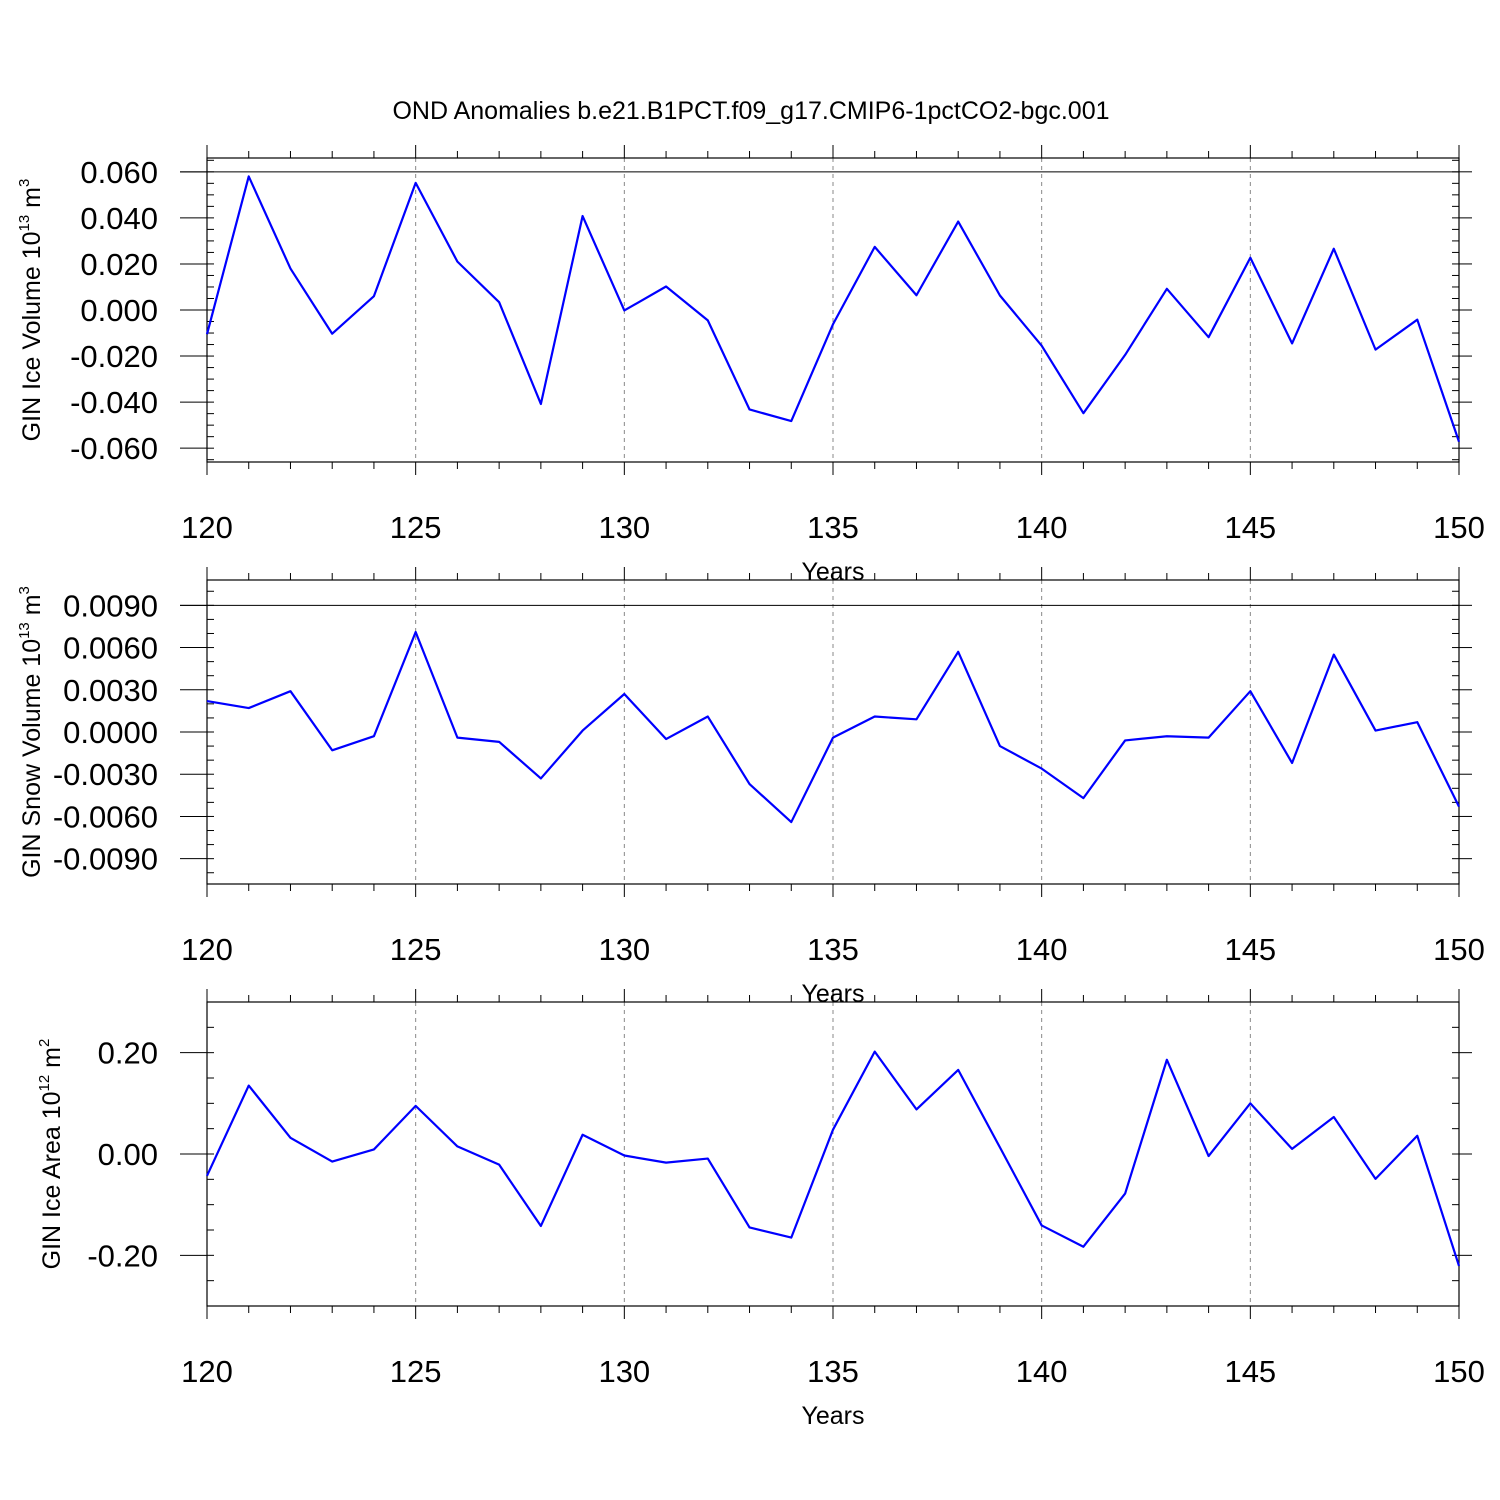  I want to click on y-tick-label: 0.0000, so click(110, 732).